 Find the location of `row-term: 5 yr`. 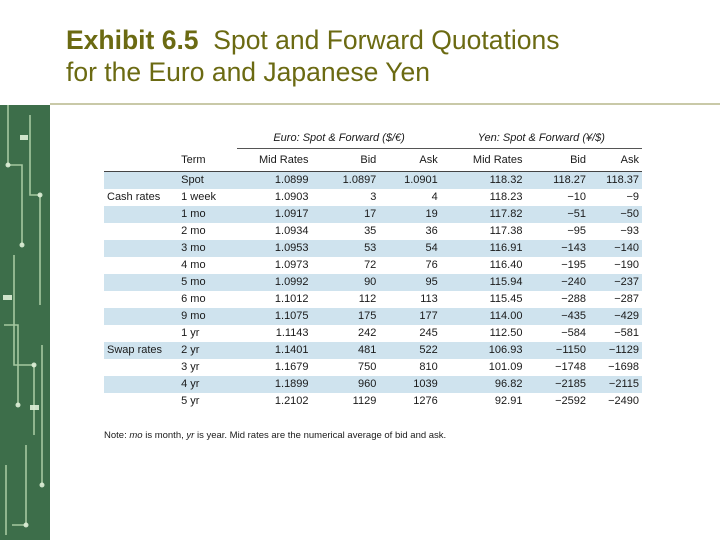

row-term: 5 yr is located at coordinates (190, 401).